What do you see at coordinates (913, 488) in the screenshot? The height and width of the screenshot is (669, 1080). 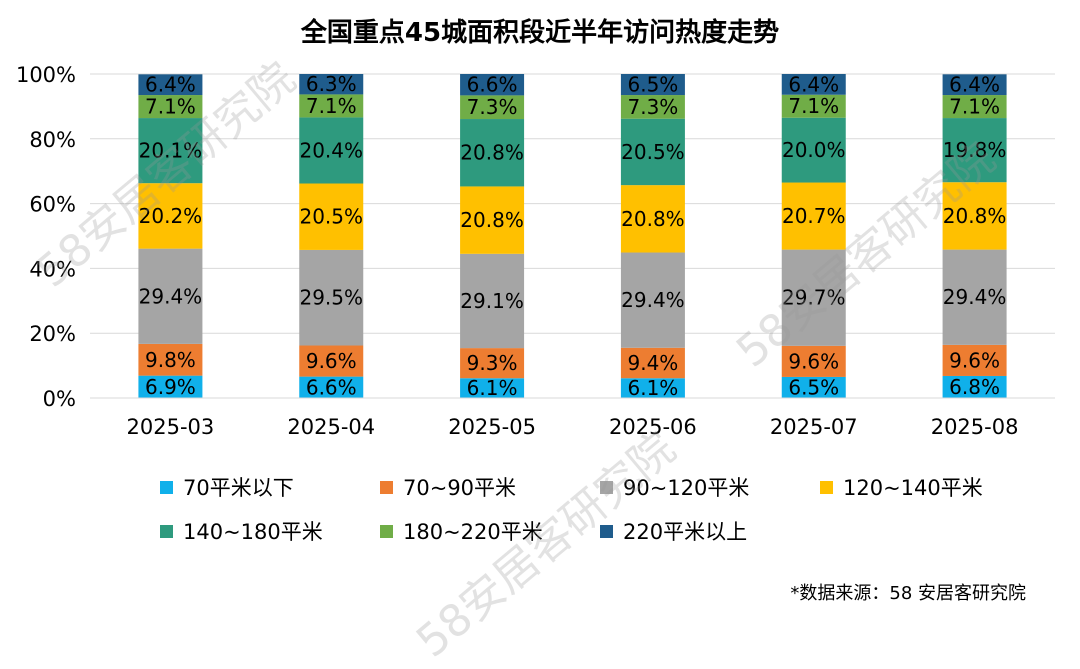 I see `legend-label: 120~140平米` at bounding box center [913, 488].